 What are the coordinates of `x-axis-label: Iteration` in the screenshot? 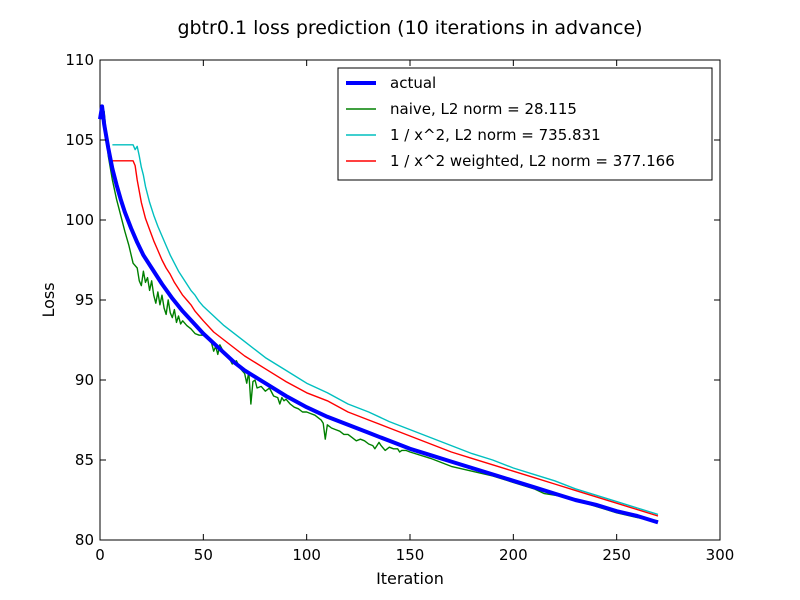 It's located at (410, 578).